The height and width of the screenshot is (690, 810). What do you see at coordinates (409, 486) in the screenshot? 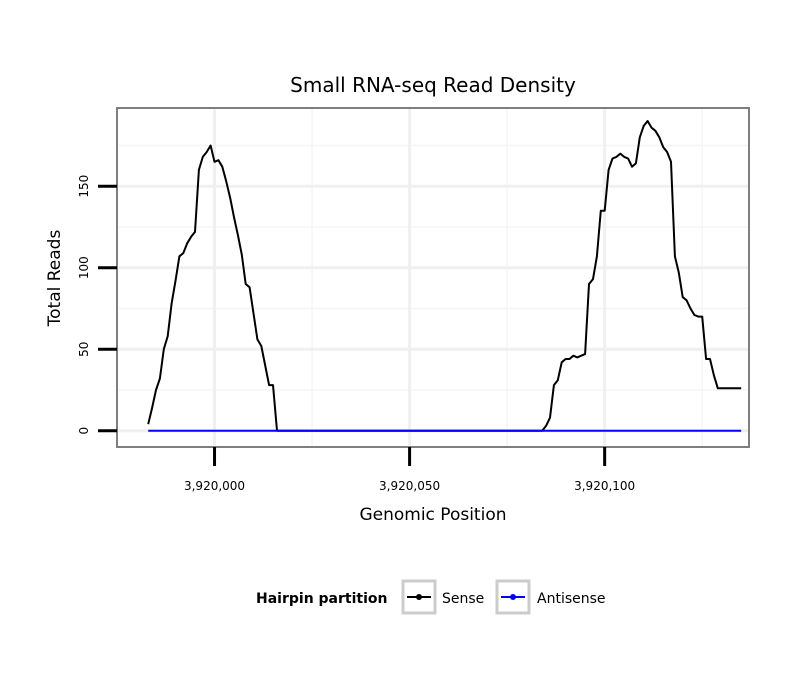
I see `x-tick-label: 3,920,050` at bounding box center [409, 486].